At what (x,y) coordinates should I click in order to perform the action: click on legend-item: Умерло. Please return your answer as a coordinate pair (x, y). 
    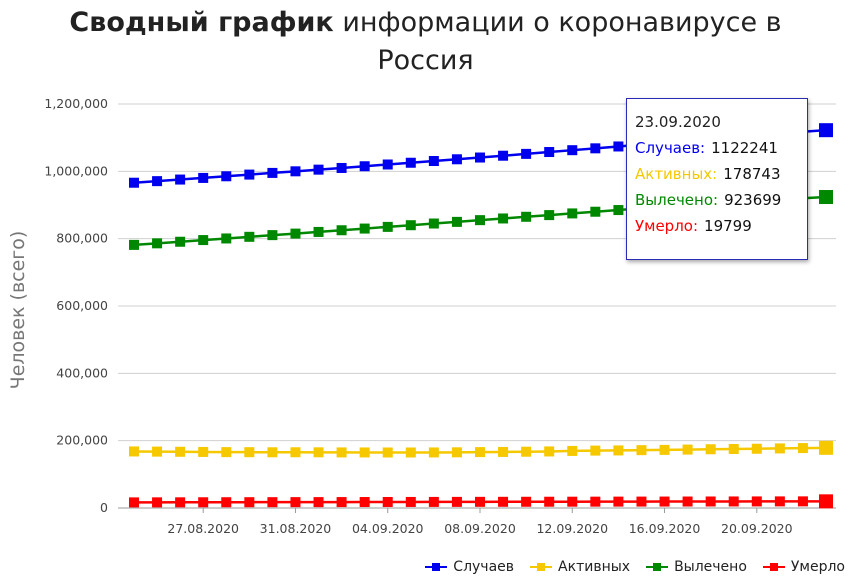
    Looking at the image, I should click on (803, 567).